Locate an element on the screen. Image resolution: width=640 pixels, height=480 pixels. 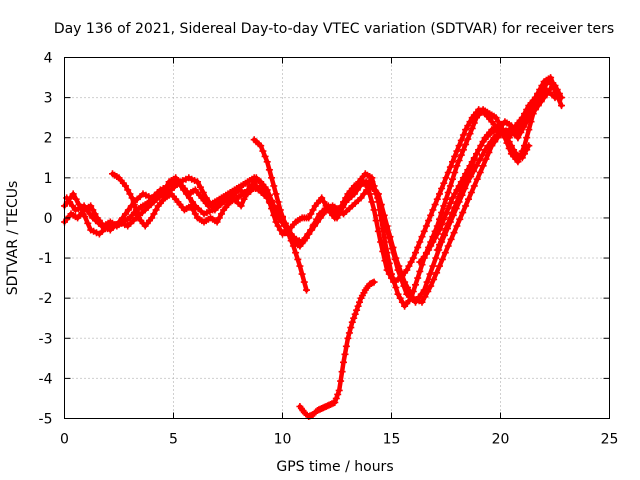
y-tick-label: -4 is located at coordinates (46, 379).